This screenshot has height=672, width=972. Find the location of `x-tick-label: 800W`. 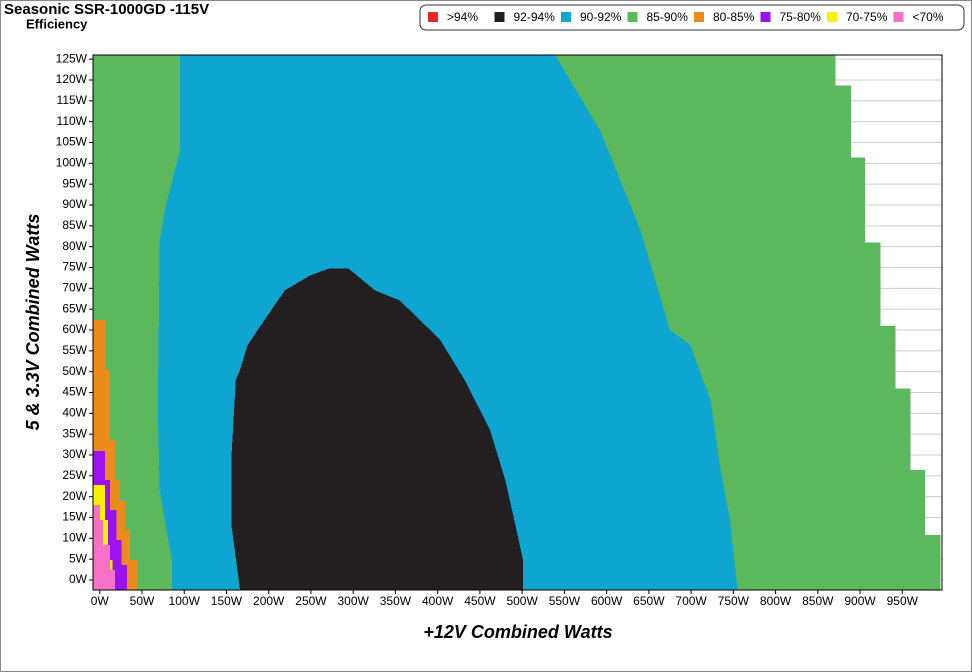

x-tick-label: 800W is located at coordinates (776, 601).